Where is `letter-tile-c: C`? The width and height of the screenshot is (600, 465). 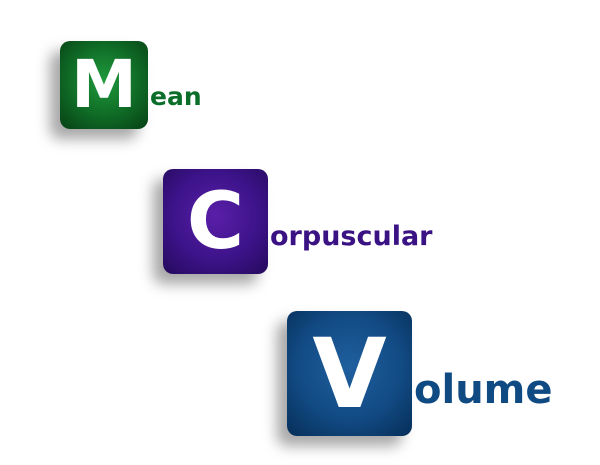
letter-tile-c: C is located at coordinates (215, 221).